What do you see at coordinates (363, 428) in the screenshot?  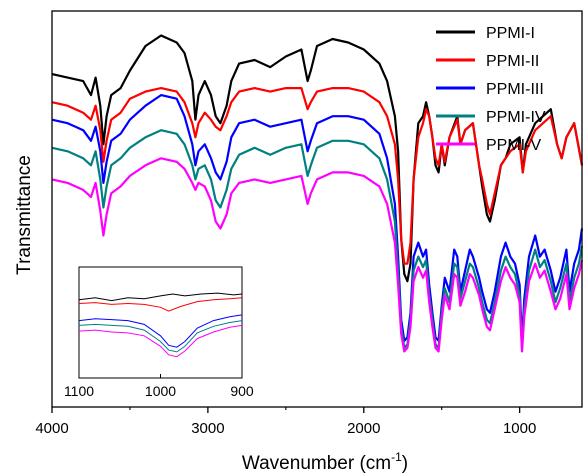 I see `x-tick-label: 2000` at bounding box center [363, 428].